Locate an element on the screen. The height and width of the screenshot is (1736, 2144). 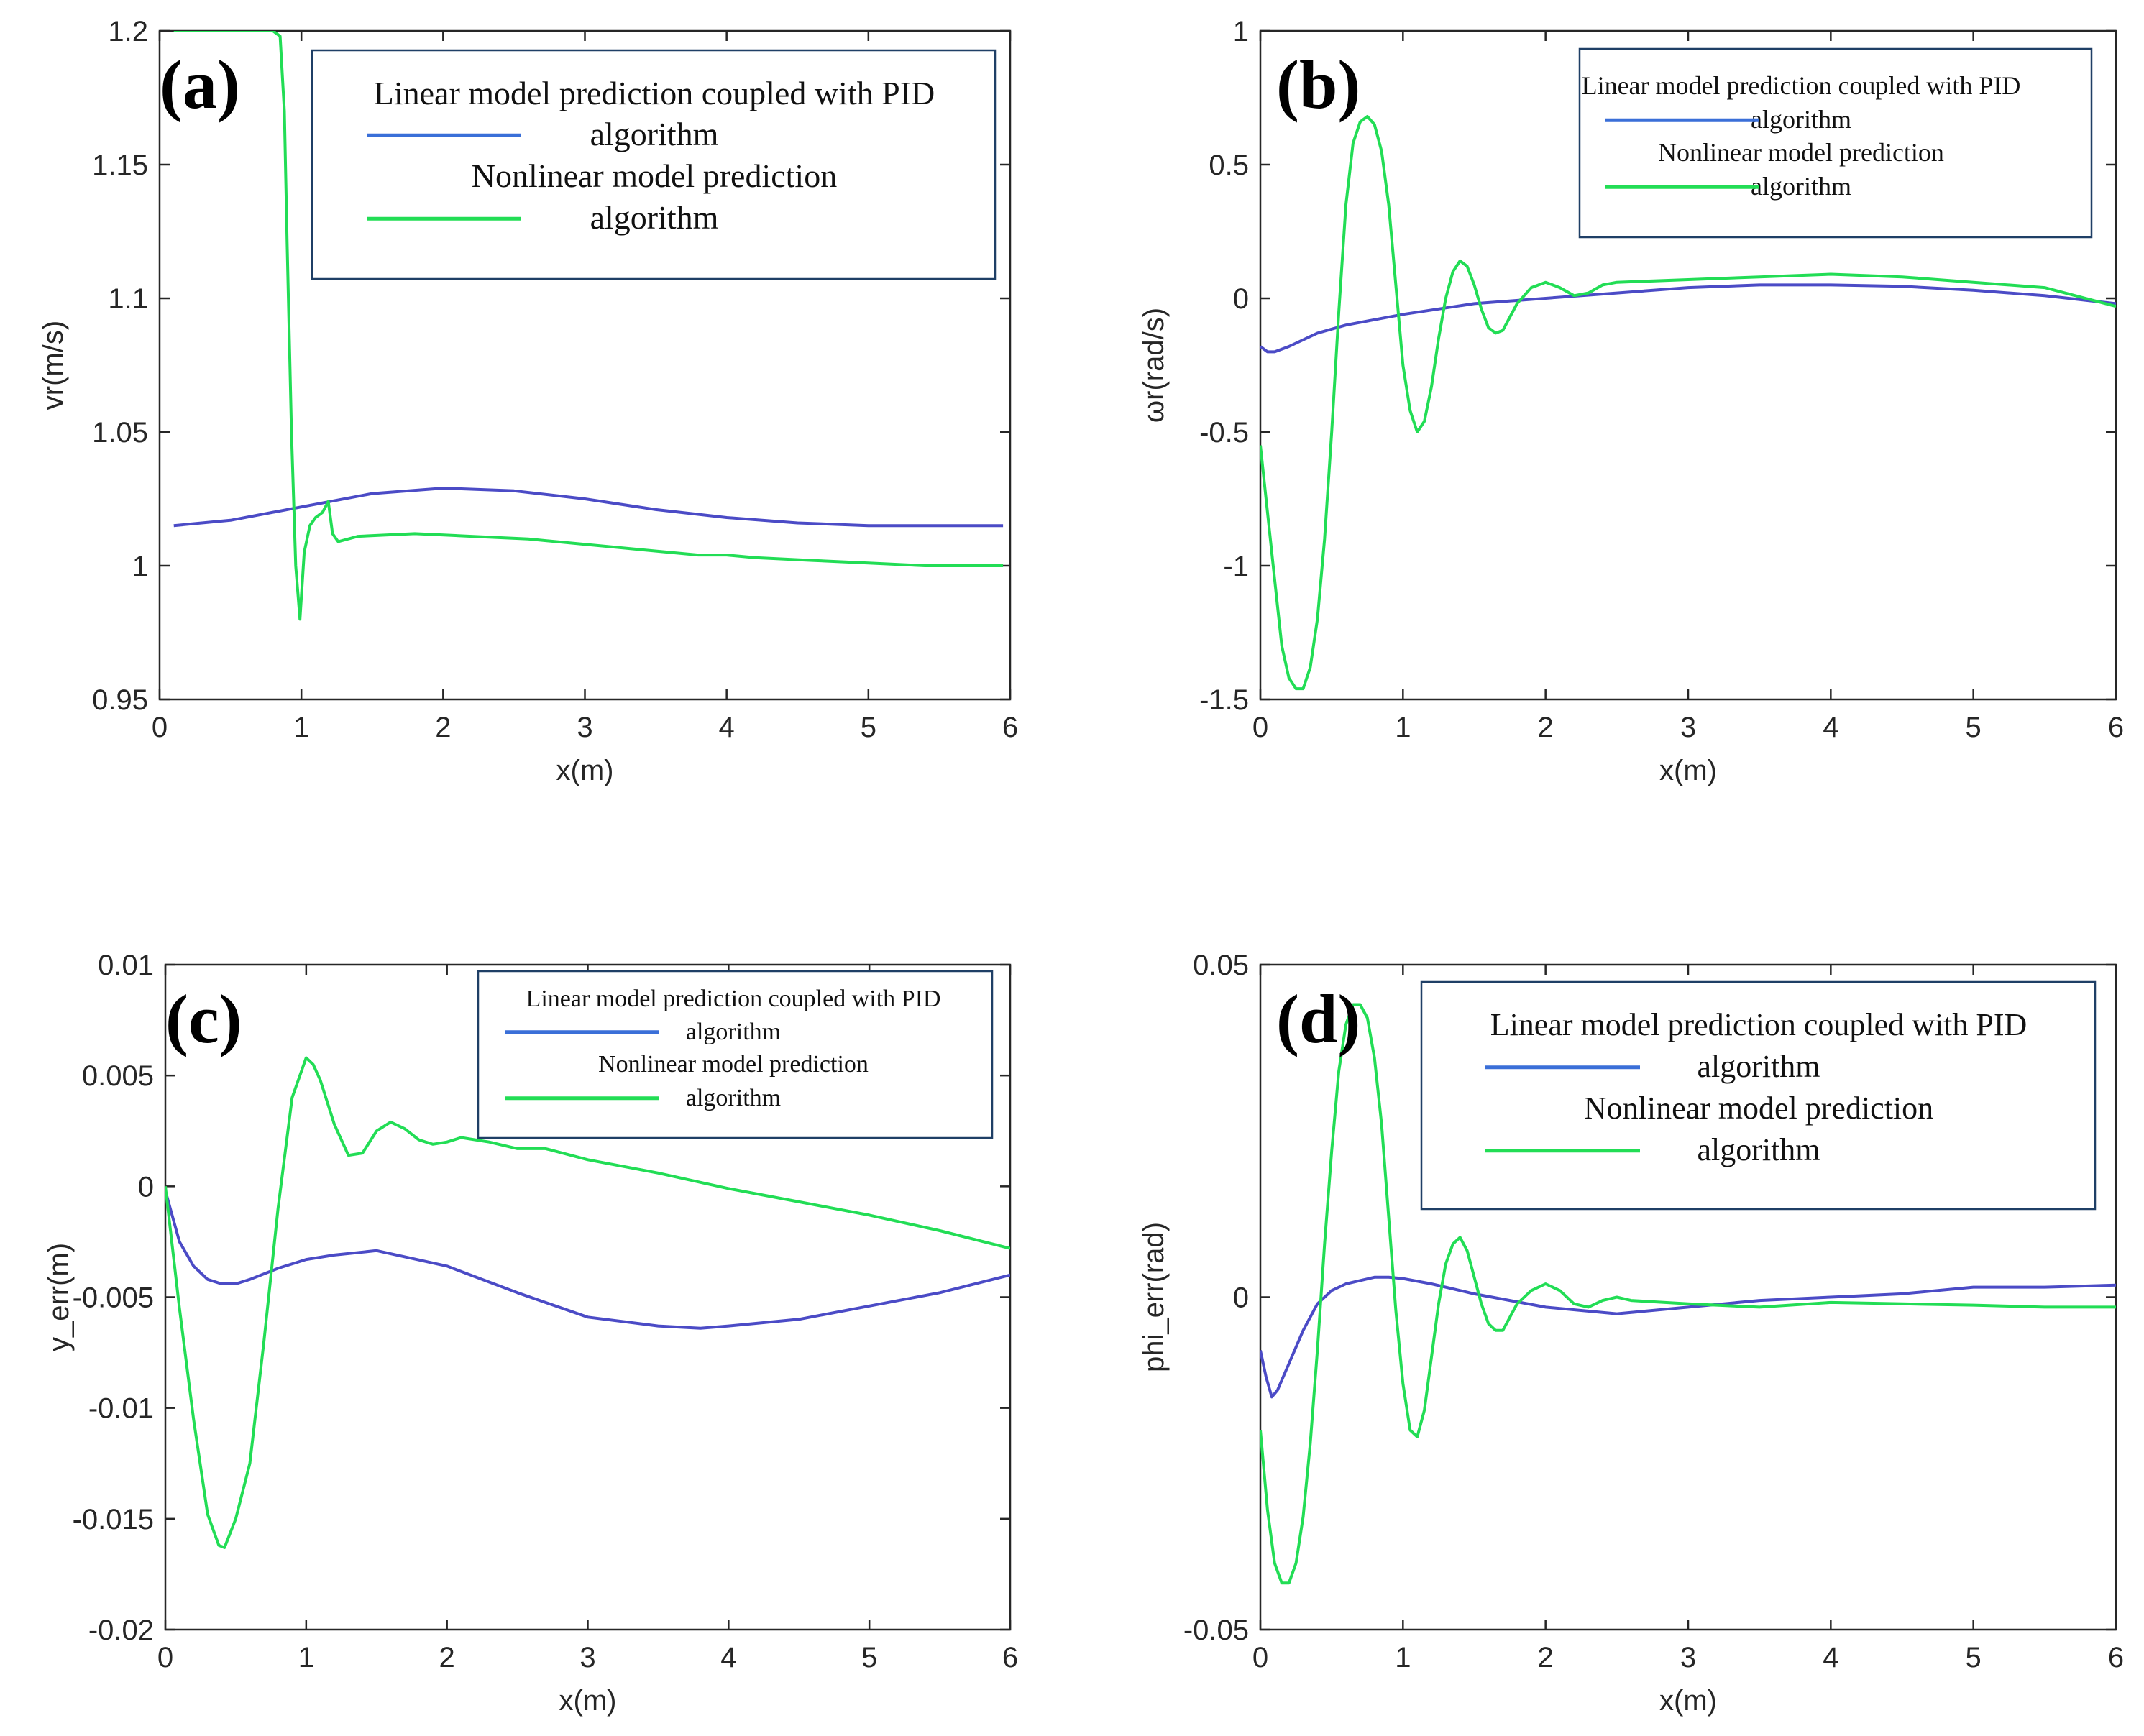
panel-label: (c) is located at coordinates (203, 1018).